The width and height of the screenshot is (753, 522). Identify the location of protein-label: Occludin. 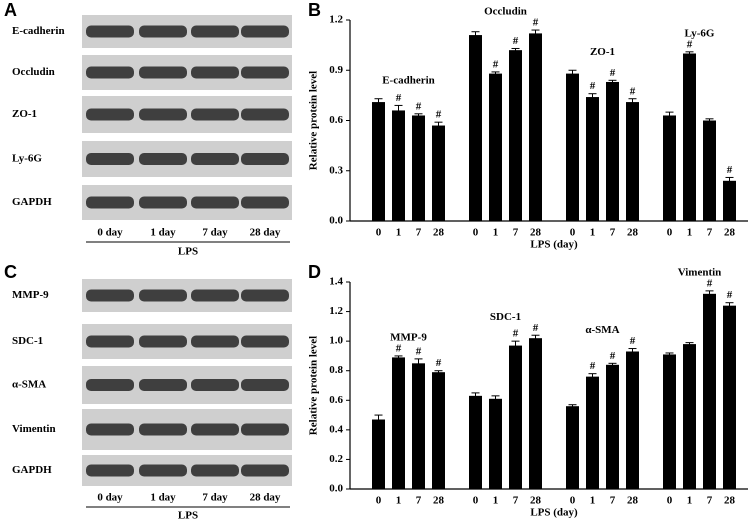
(33, 72).